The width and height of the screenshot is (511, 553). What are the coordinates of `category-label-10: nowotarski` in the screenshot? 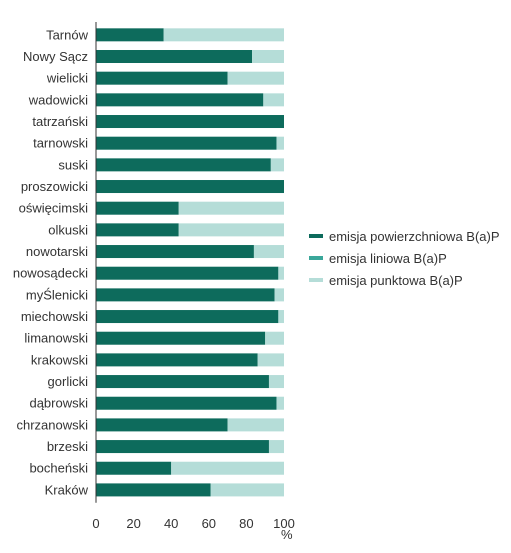 It's located at (57, 251).